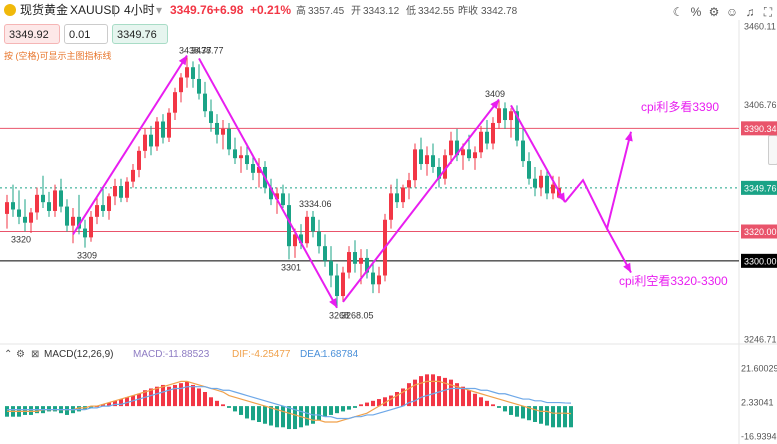 This screenshot has height=444, width=777. Describe the element at coordinates (289, 403) in the screenshot. I see `dea-line` at that location.